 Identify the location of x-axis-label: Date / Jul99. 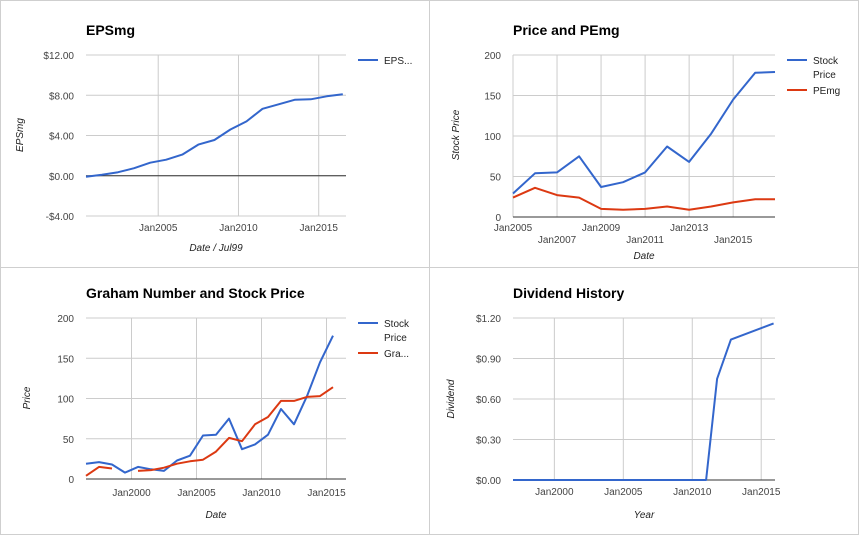
(216, 248).